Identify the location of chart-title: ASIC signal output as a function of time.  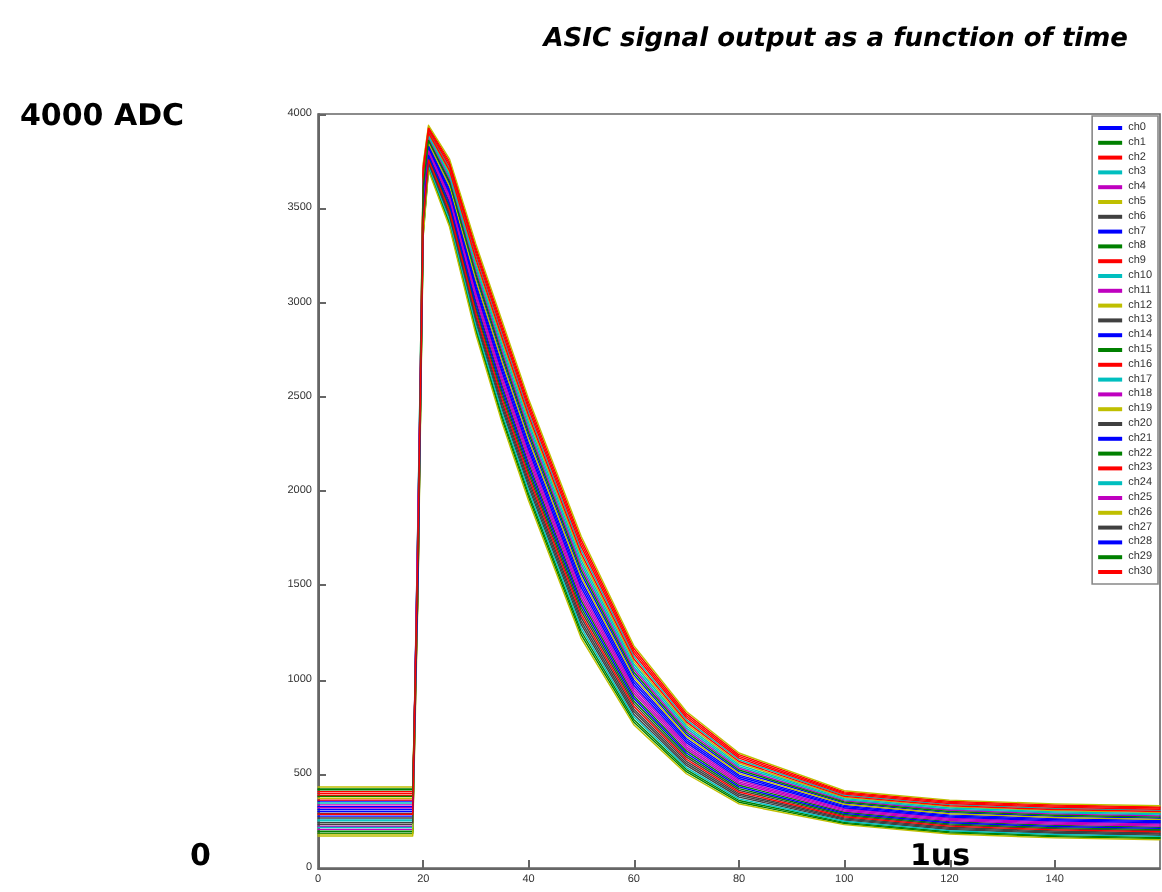
(835, 39).